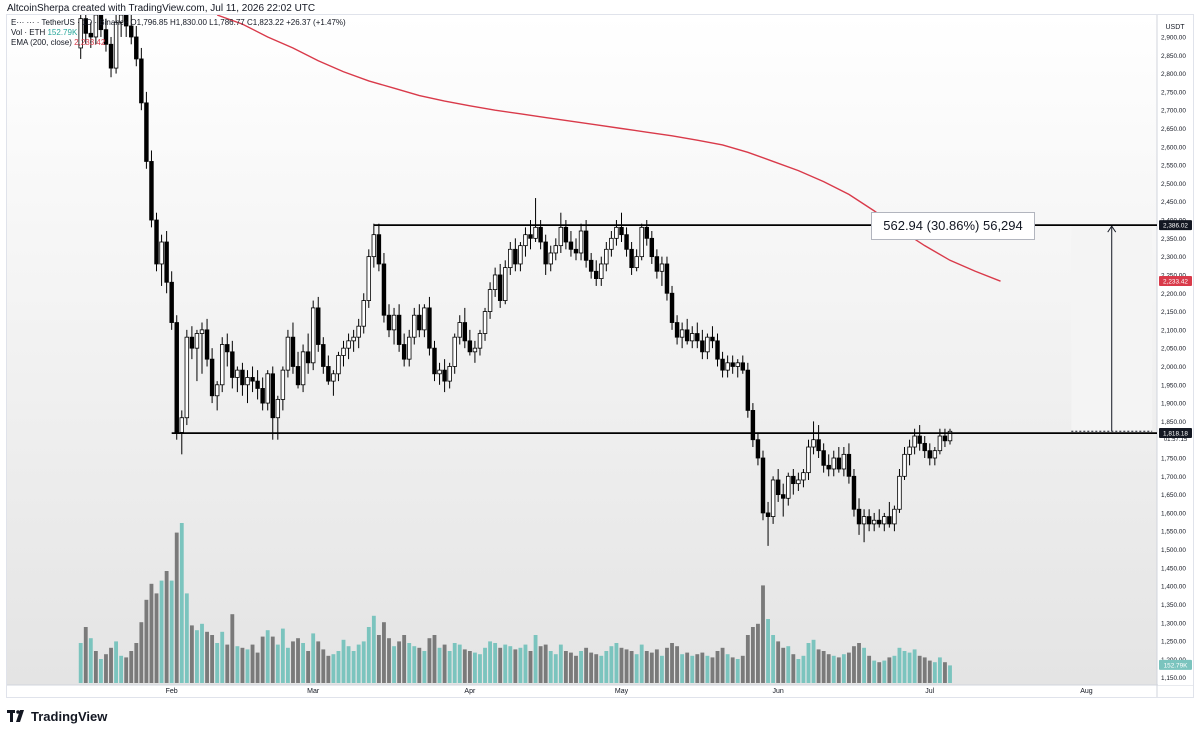 The width and height of the screenshot is (1200, 732). Describe the element at coordinates (1175, 282) in the screenshot. I see `price-tag-label: 2,233.42` at that location.